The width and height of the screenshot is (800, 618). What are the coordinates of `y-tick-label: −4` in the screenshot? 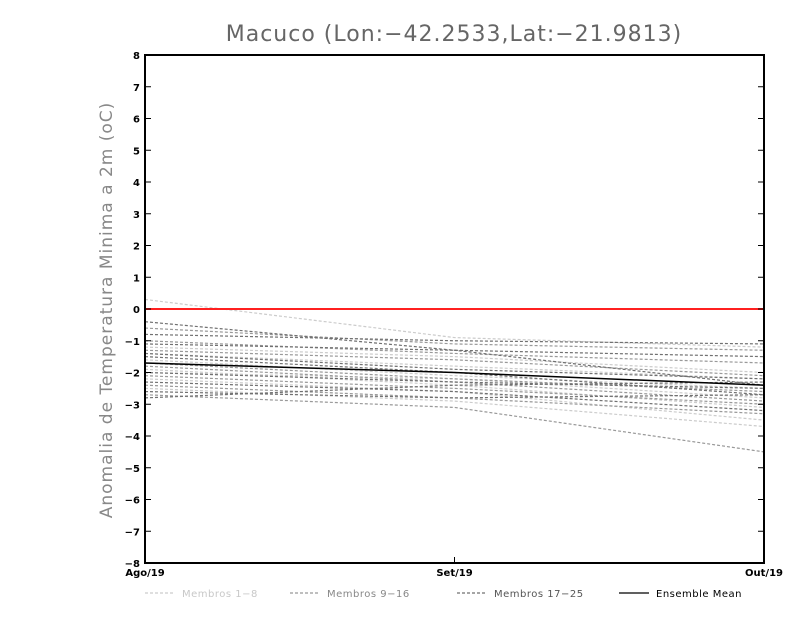 It's located at (132, 437).